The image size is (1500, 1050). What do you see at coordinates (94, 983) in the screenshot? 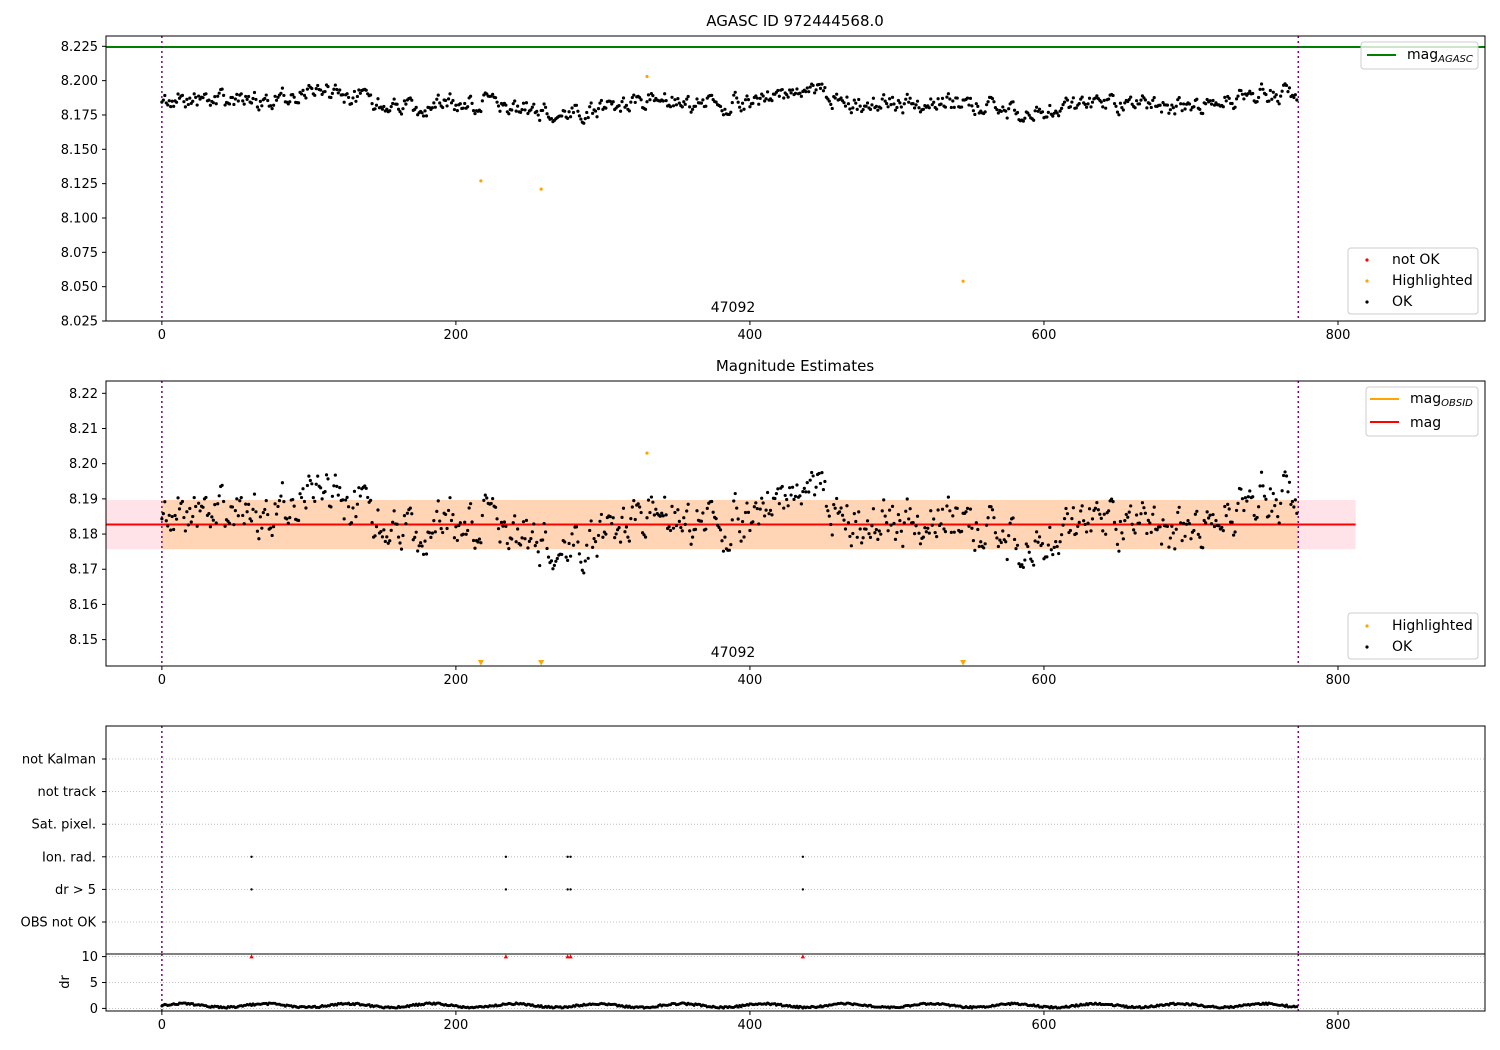
I see `y-tick-label: 5` at bounding box center [94, 983].